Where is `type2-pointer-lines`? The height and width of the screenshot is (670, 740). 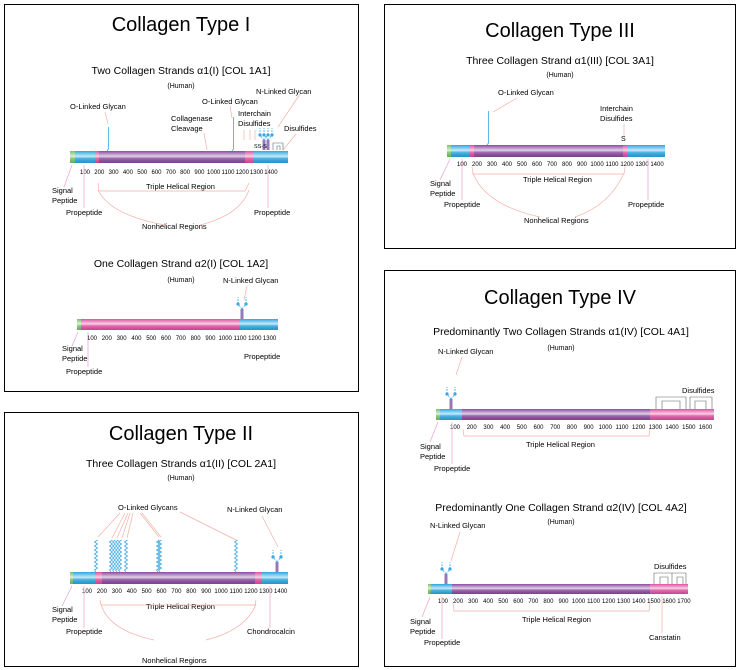 type2-pointer-lines is located at coordinates (166, 606).